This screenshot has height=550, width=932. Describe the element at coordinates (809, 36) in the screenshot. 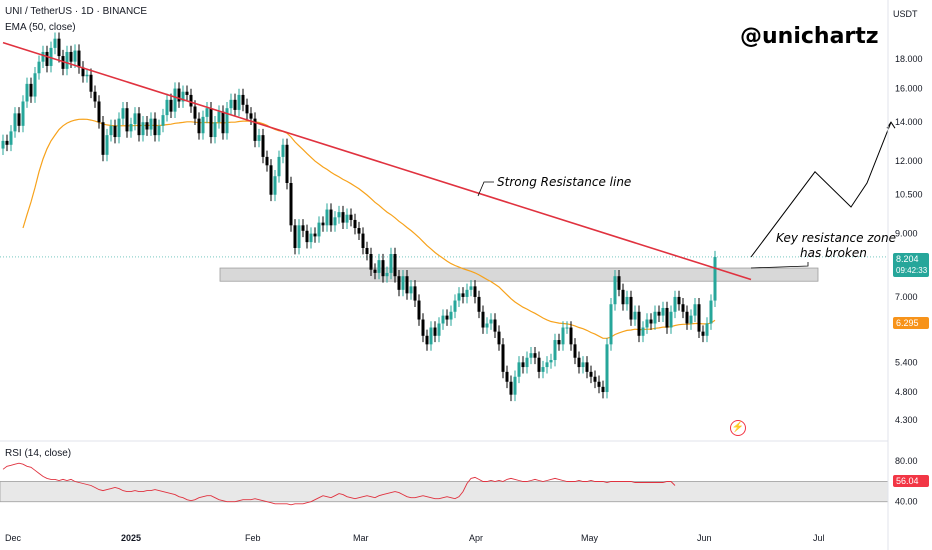

I see `watermark-text: @unichartz` at that location.